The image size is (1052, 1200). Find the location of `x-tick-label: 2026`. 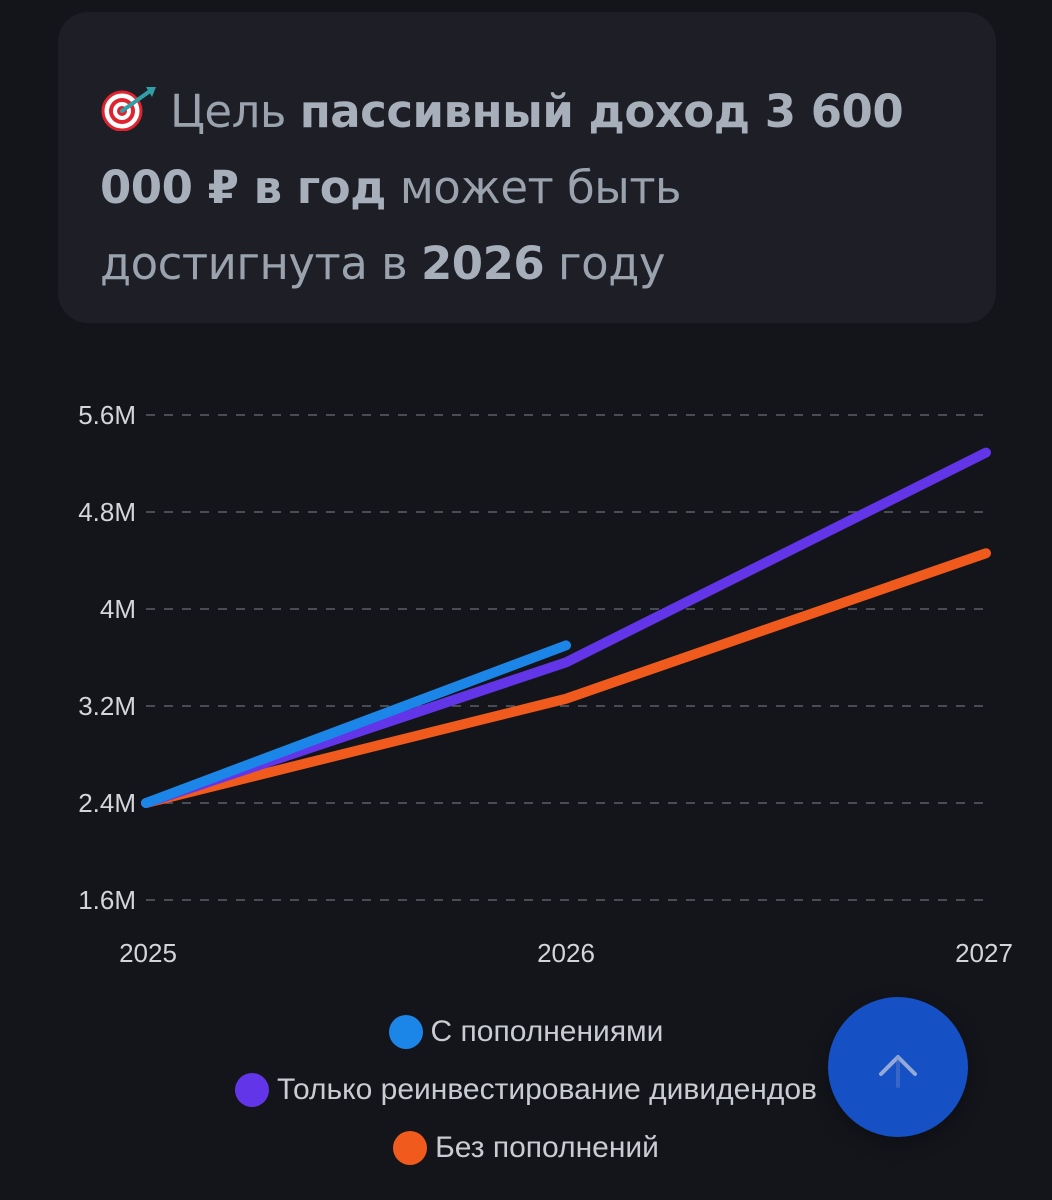

x-tick-label: 2026 is located at coordinates (566, 953).